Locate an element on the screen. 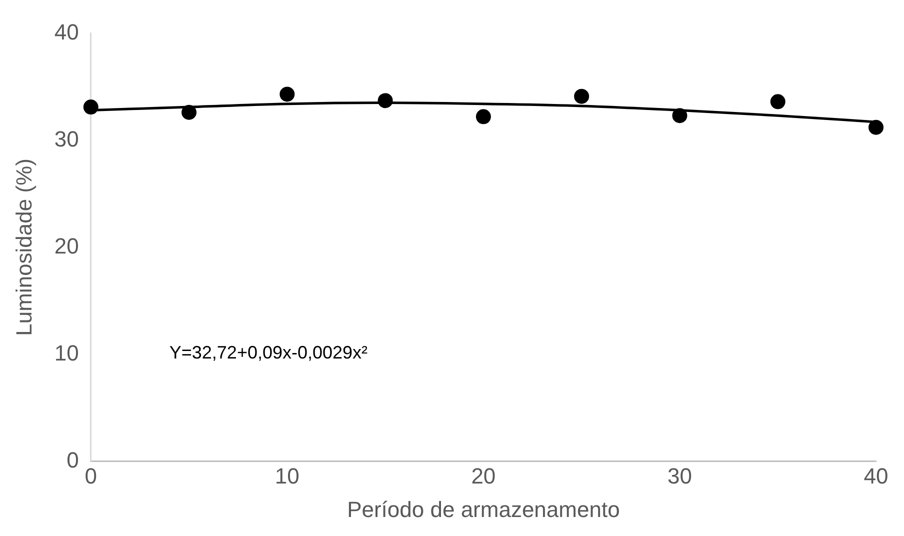 Image resolution: width=904 pixels, height=536 pixels. y-tick-label: 10 is located at coordinates (66, 353).